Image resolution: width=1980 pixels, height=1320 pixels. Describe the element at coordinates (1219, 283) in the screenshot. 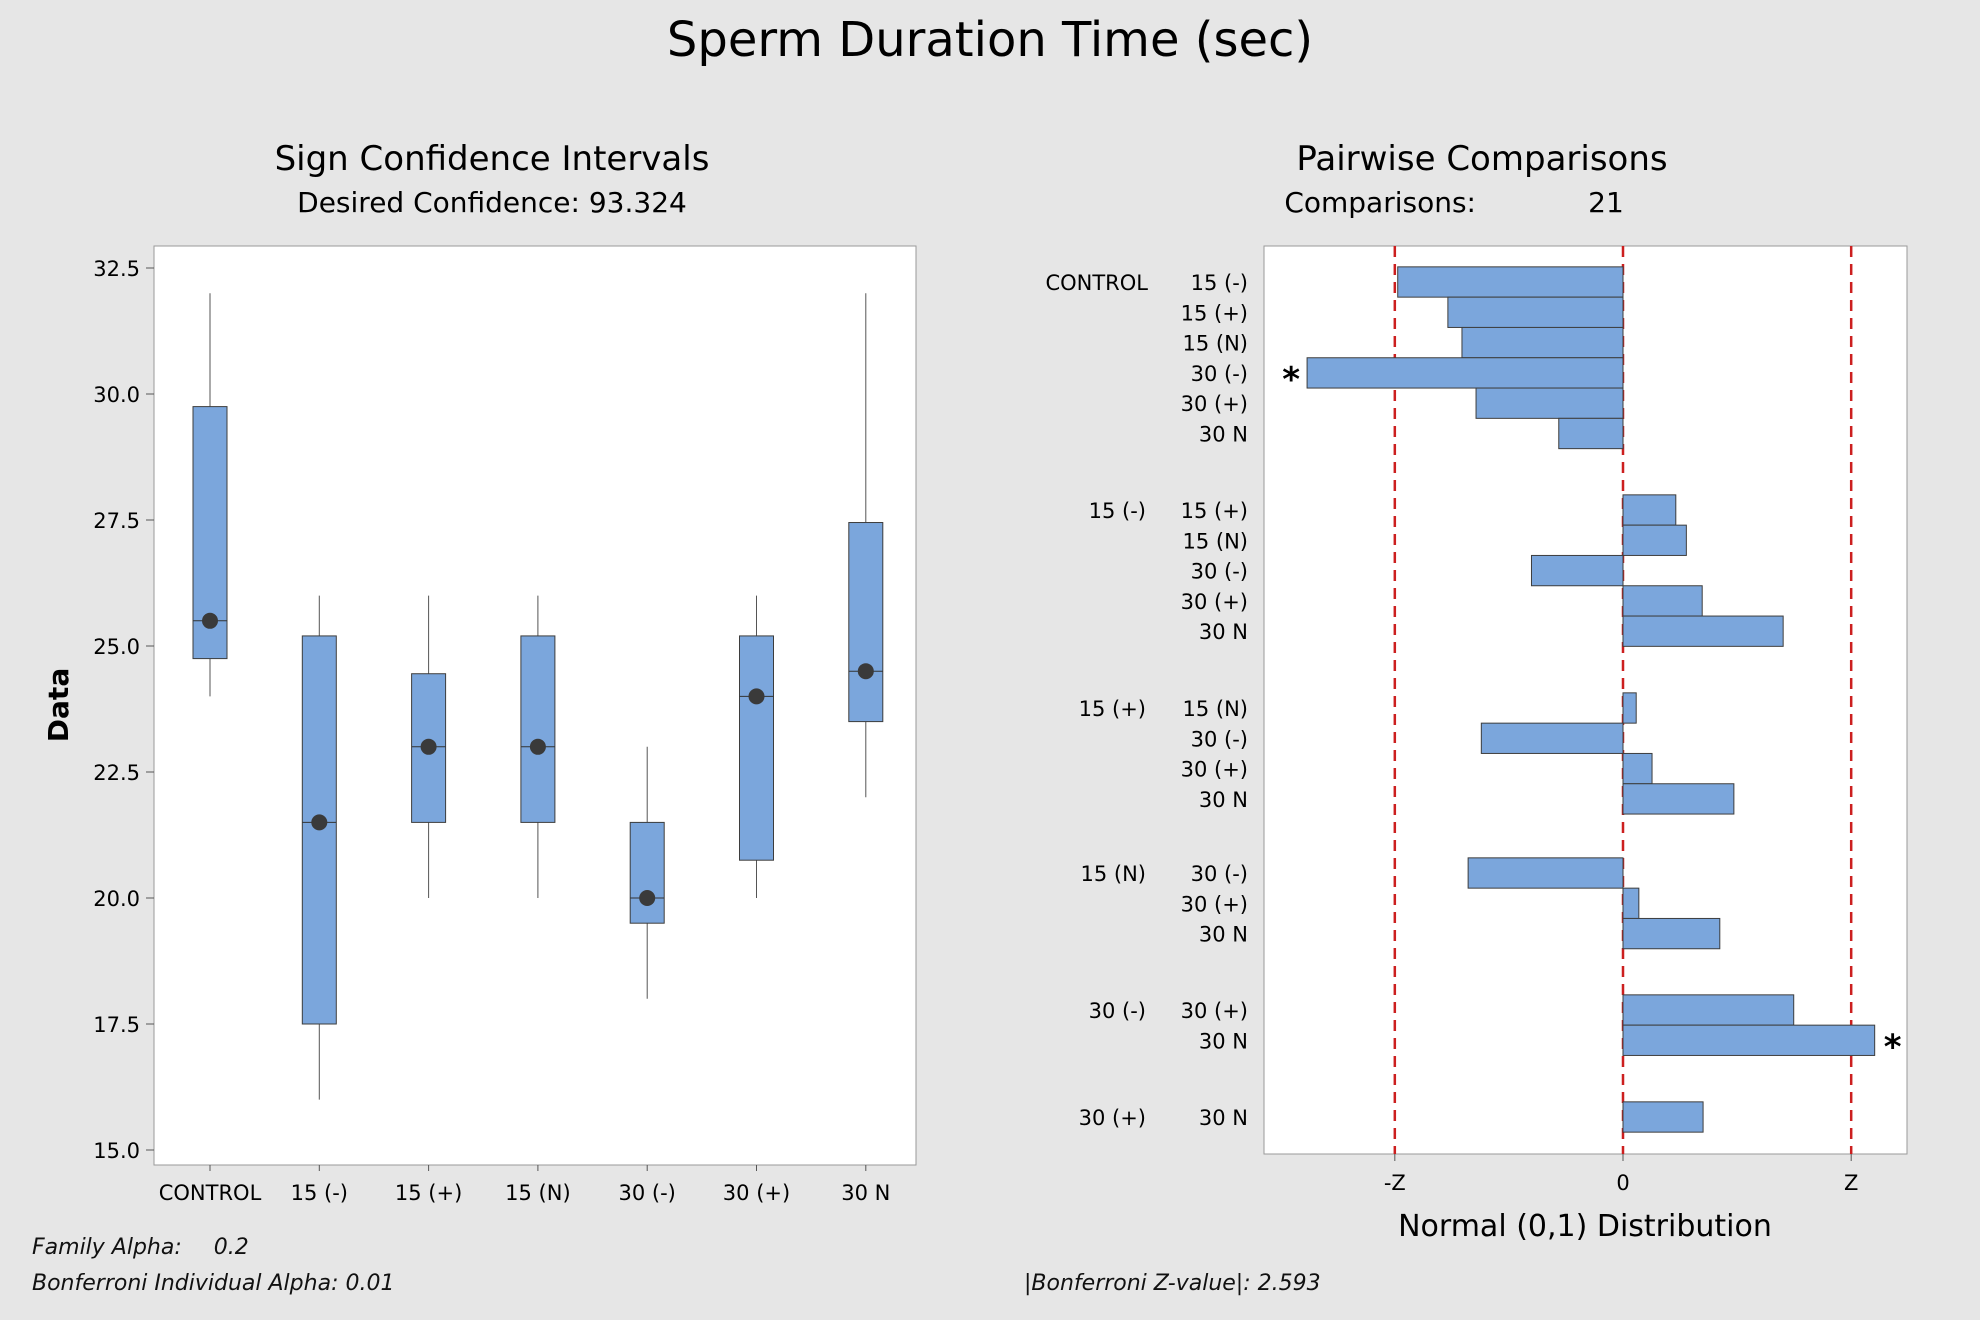

I see `comparison-label: 15 (-)` at that location.